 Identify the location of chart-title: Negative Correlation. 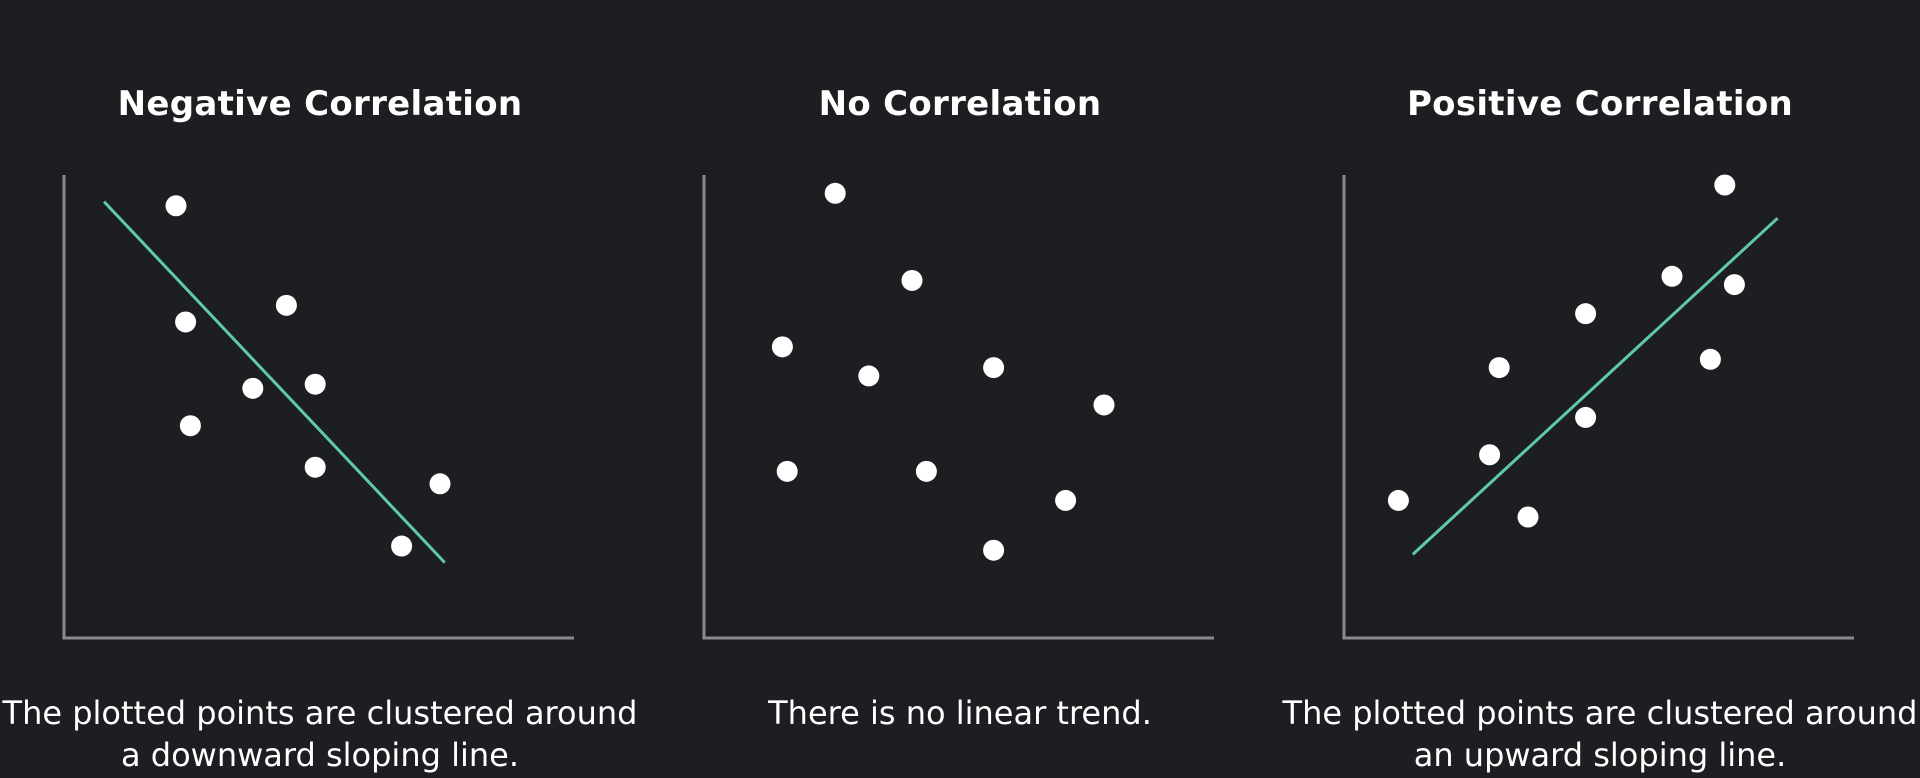
(320, 104).